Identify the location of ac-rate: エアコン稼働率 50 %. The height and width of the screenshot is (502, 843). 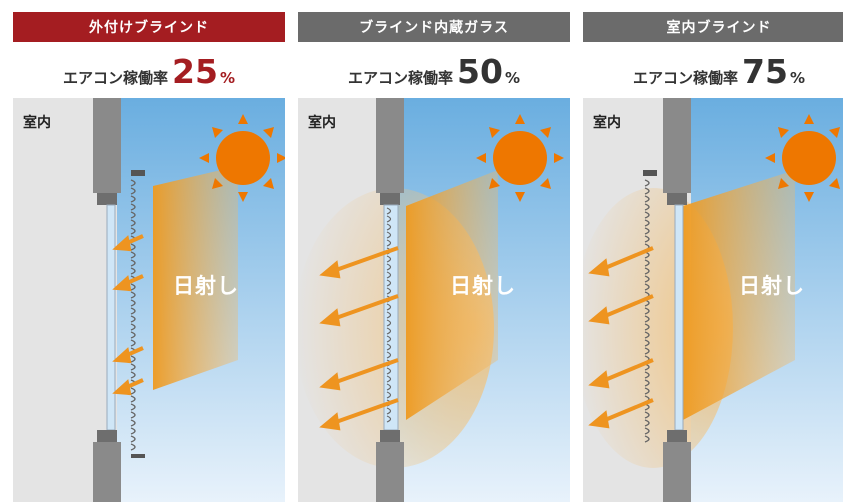
(434, 72).